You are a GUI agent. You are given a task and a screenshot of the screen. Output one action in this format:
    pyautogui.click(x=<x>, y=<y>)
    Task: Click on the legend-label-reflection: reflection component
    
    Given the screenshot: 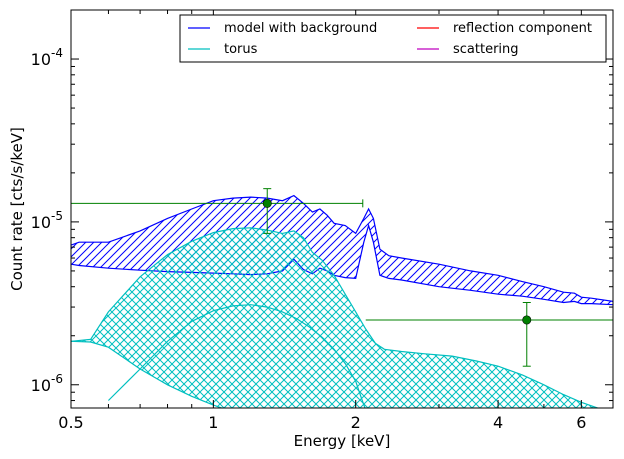 What is the action you would take?
    pyautogui.click(x=522, y=28)
    